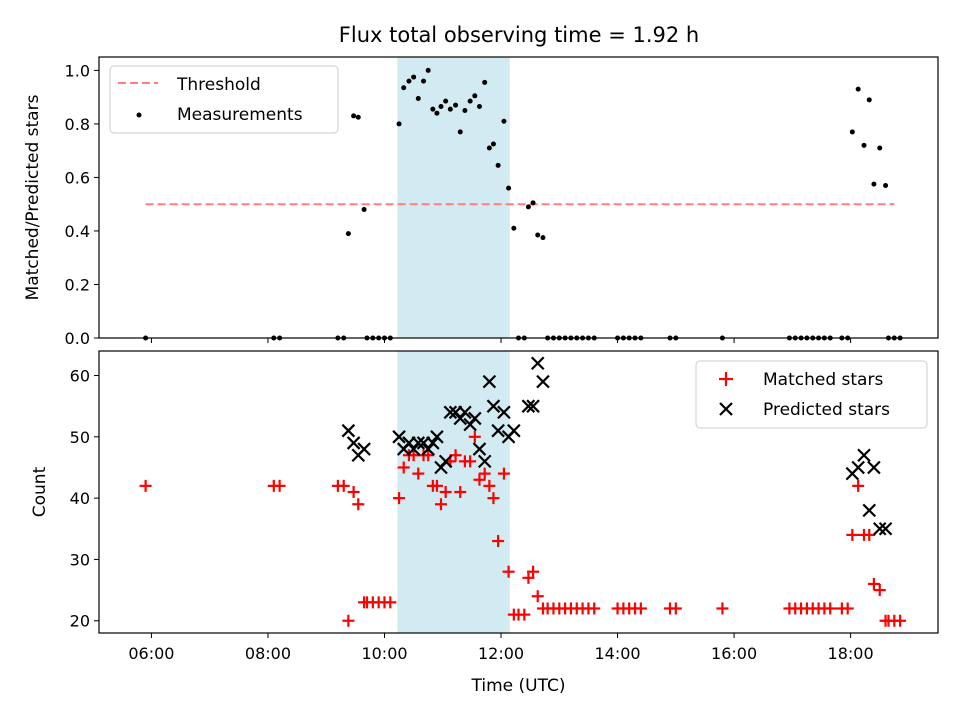 This screenshot has height=720, width=960. I want to click on y-tick-label: 30, so click(80, 559).